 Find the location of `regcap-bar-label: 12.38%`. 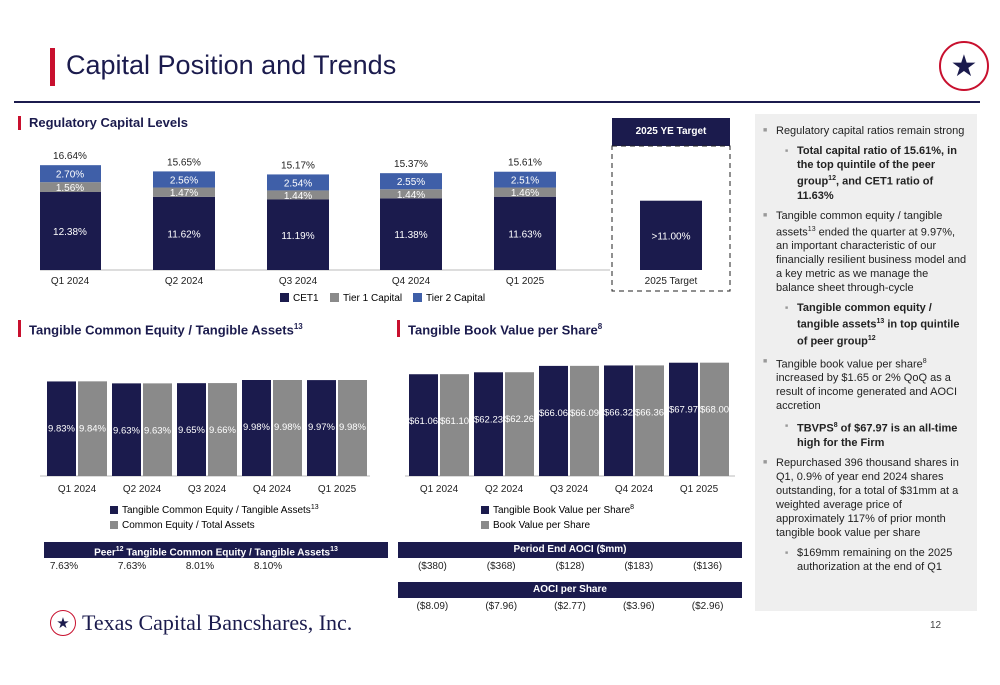

regcap-bar-label: 12.38% is located at coordinates (70, 232).